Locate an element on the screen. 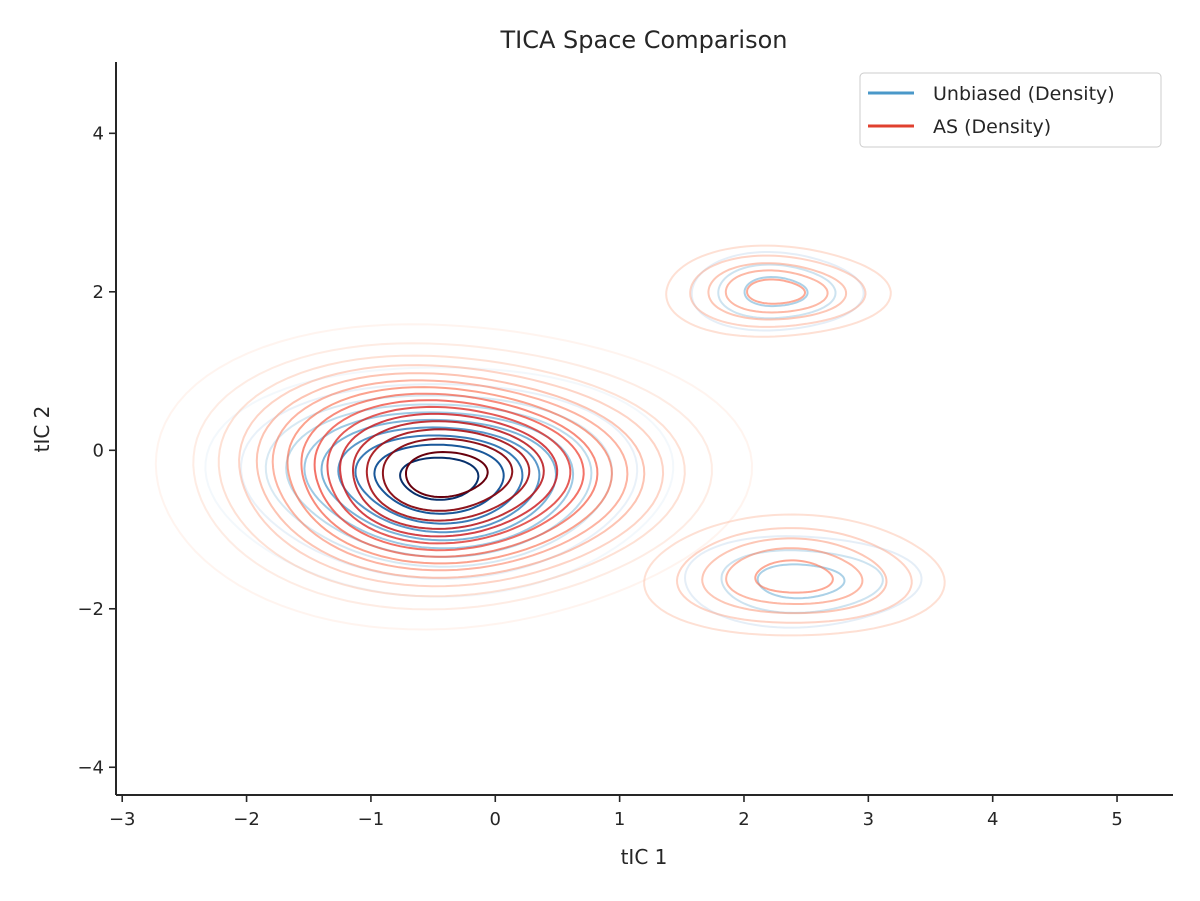  y-tick-label: 0 is located at coordinates (98, 450).